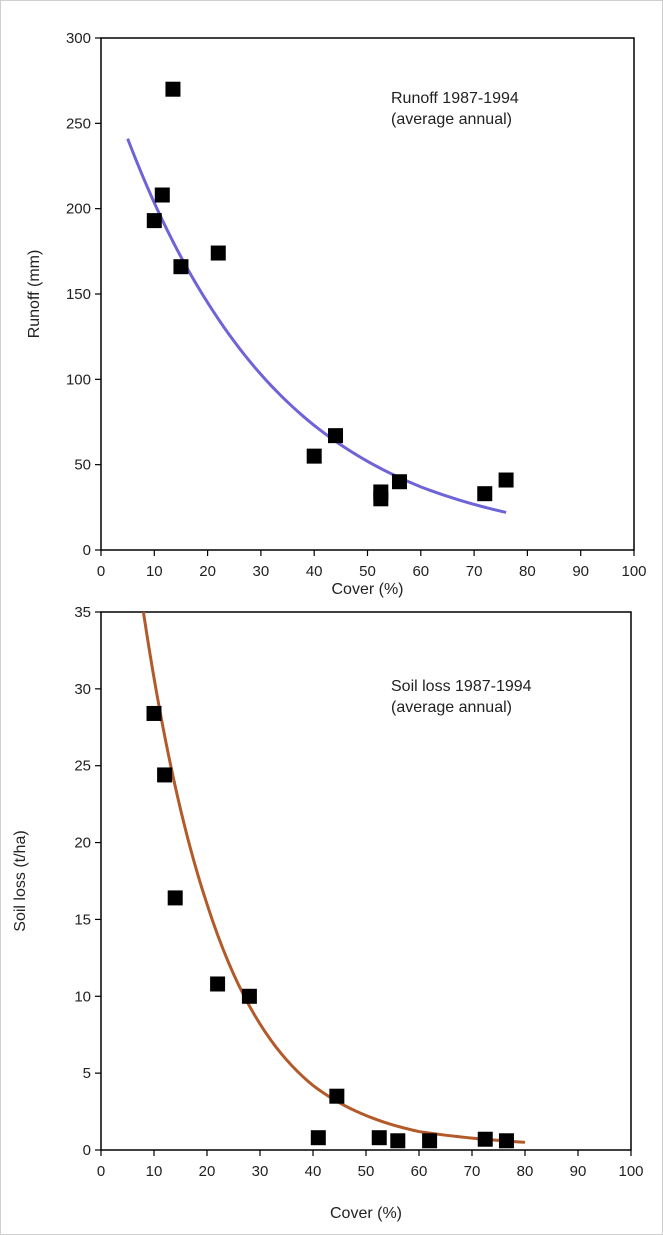  What do you see at coordinates (34, 294) in the screenshot?
I see `y-axis-label: Runoff (mm)` at bounding box center [34, 294].